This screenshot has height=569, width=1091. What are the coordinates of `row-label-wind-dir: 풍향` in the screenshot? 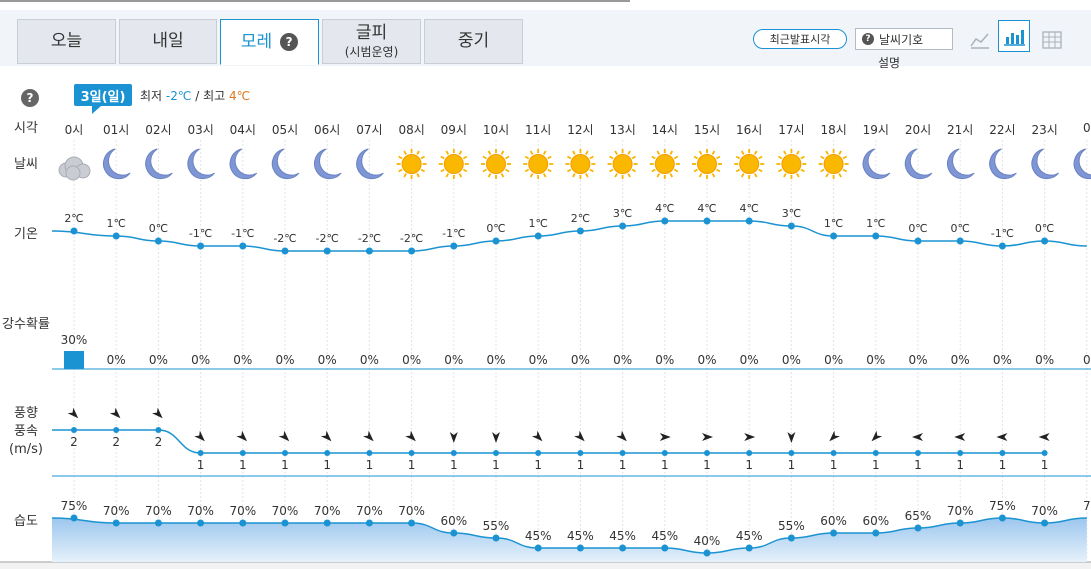 It's located at (26, 413).